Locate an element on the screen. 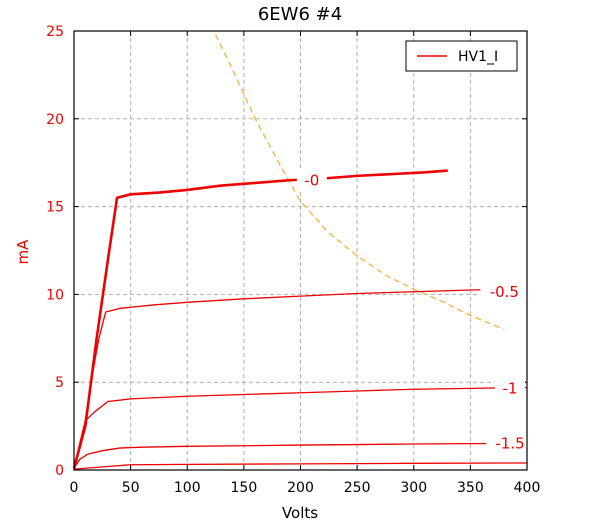 This screenshot has width=596, height=524. y-tick-label: 15 is located at coordinates (55, 208).